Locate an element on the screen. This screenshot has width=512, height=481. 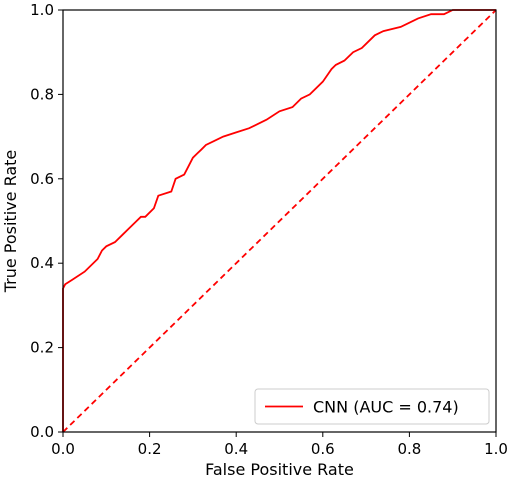
legend-box is located at coordinates (372, 406).